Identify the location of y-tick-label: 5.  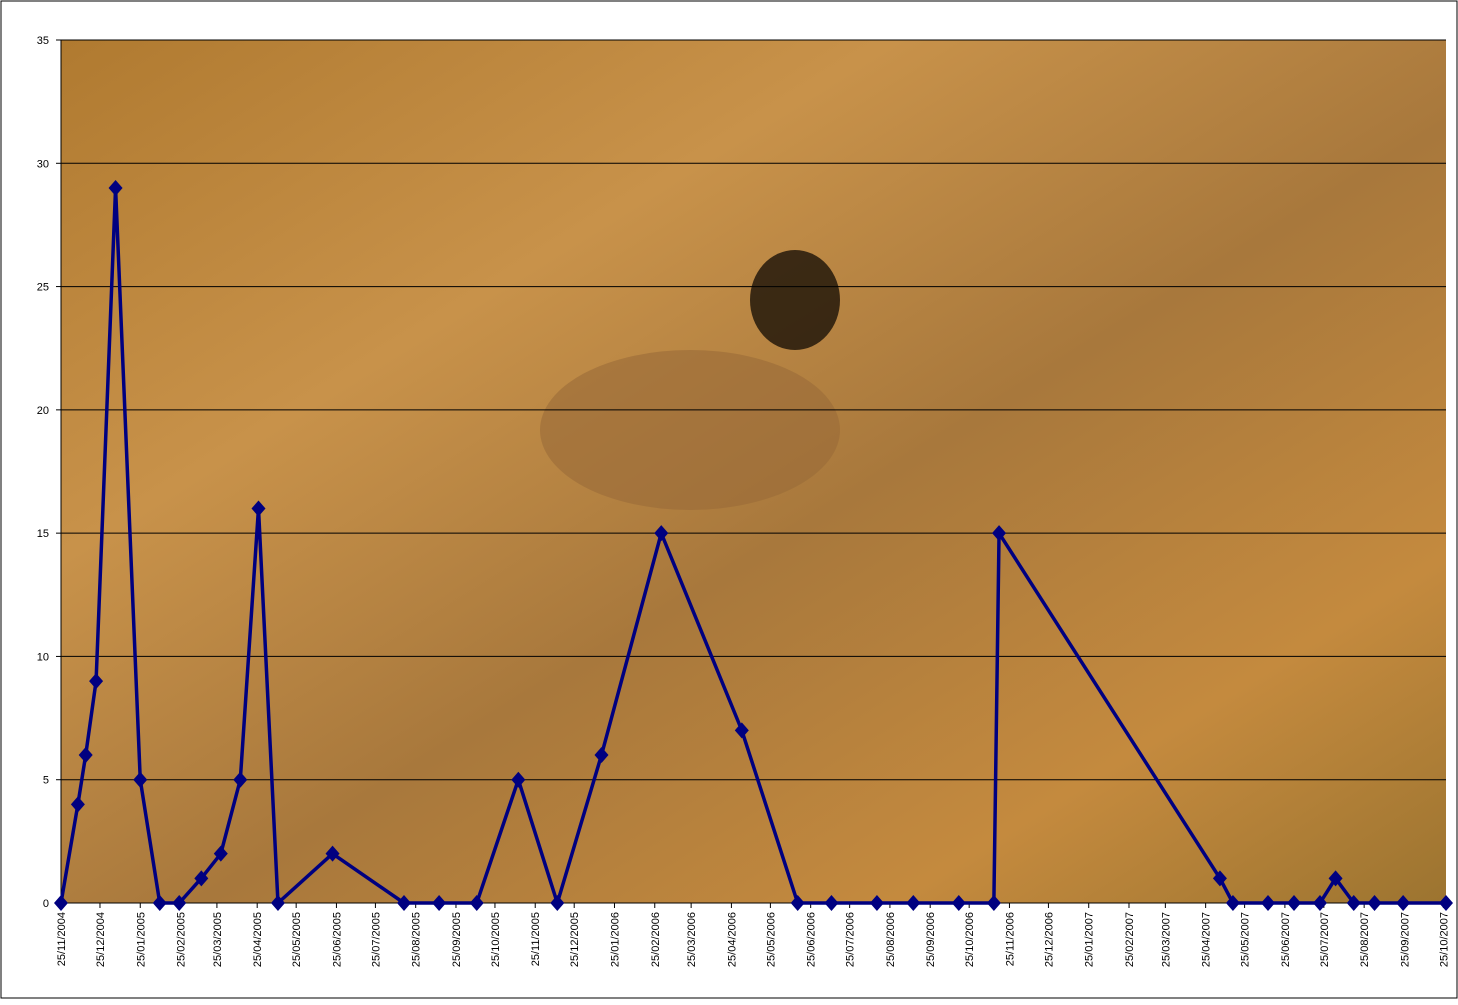
(46, 781).